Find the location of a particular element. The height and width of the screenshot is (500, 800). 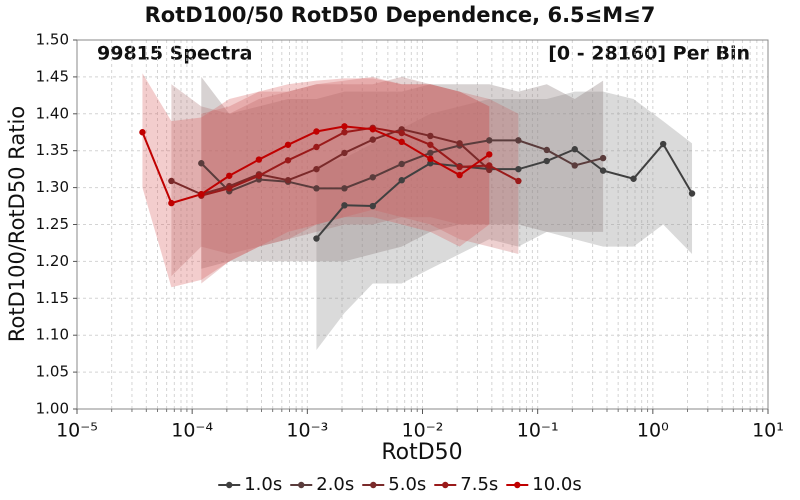

y-tick-label: 1.20 is located at coordinates (52, 261).